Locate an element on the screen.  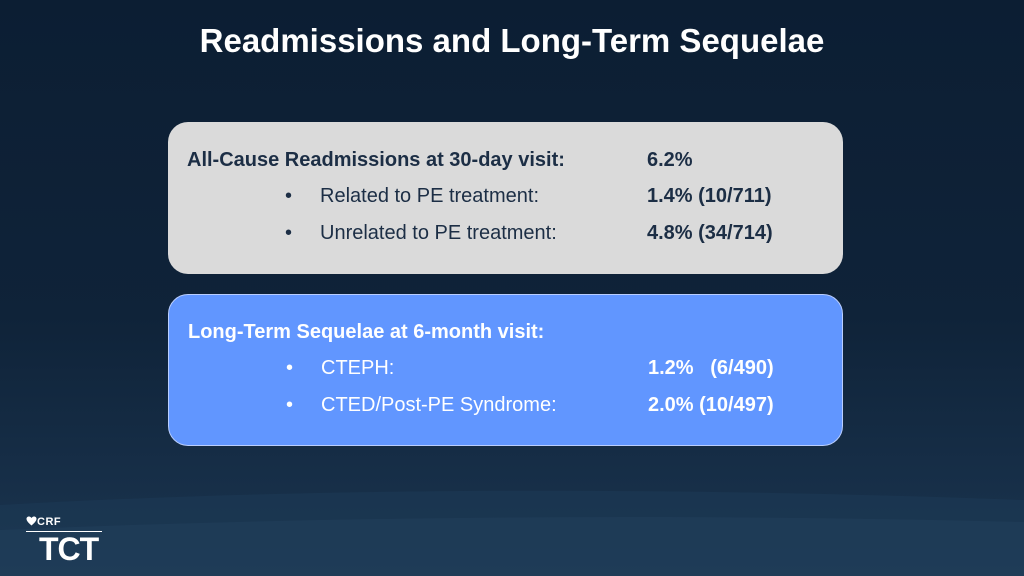
list-item: • CTED/Post-PE Syndrome: 2.0% (10/497) is located at coordinates (505, 405).